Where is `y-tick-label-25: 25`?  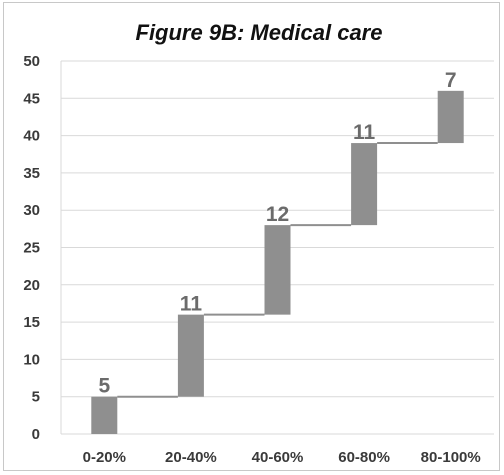 y-tick-label-25: 25 is located at coordinates (31, 248).